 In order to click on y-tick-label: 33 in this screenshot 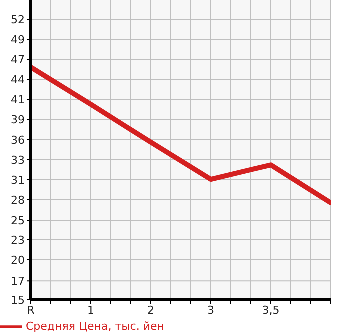, I will do `click(18, 160)`.